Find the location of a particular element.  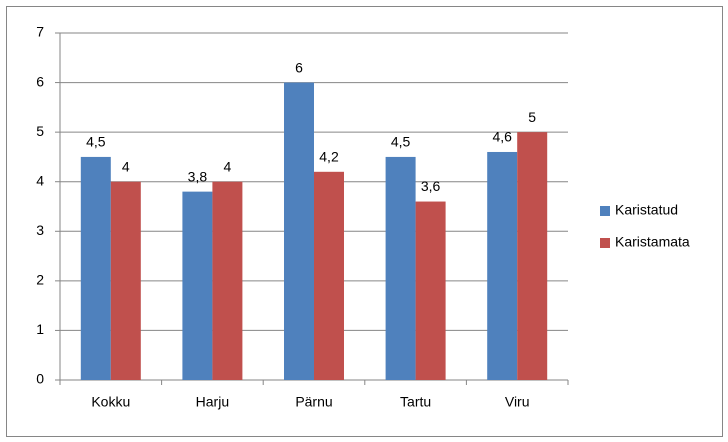

legend-label: Karistatud is located at coordinates (646, 210).